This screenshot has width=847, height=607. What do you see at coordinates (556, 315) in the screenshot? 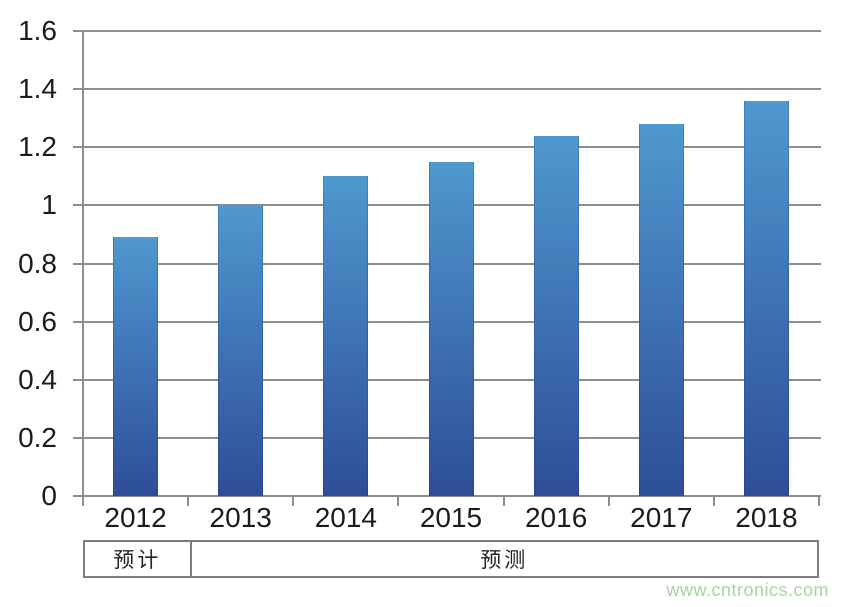
I see `bar-2016` at bounding box center [556, 315].